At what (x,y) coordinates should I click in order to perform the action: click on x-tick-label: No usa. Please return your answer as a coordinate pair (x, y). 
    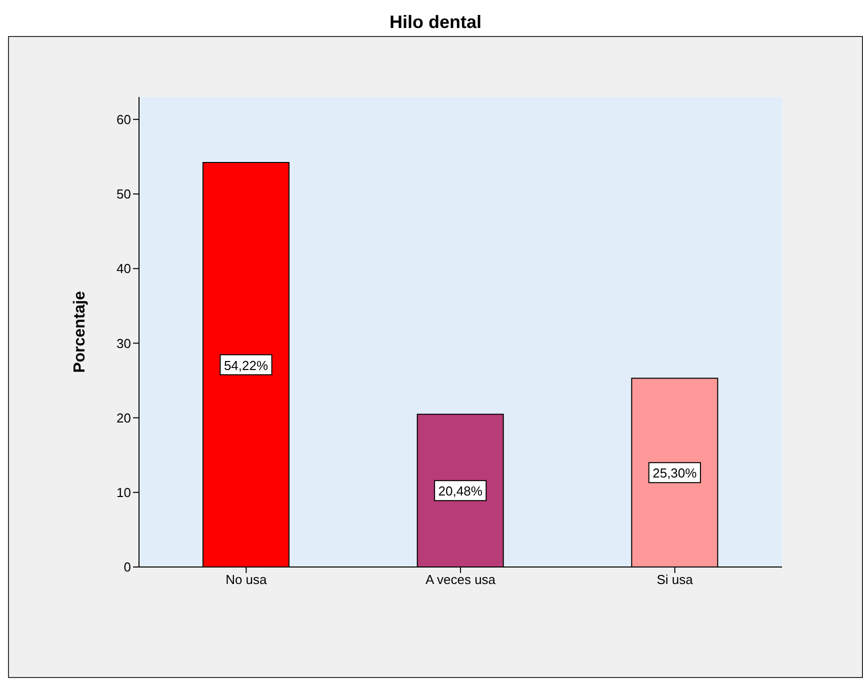
    Looking at the image, I should click on (247, 580).